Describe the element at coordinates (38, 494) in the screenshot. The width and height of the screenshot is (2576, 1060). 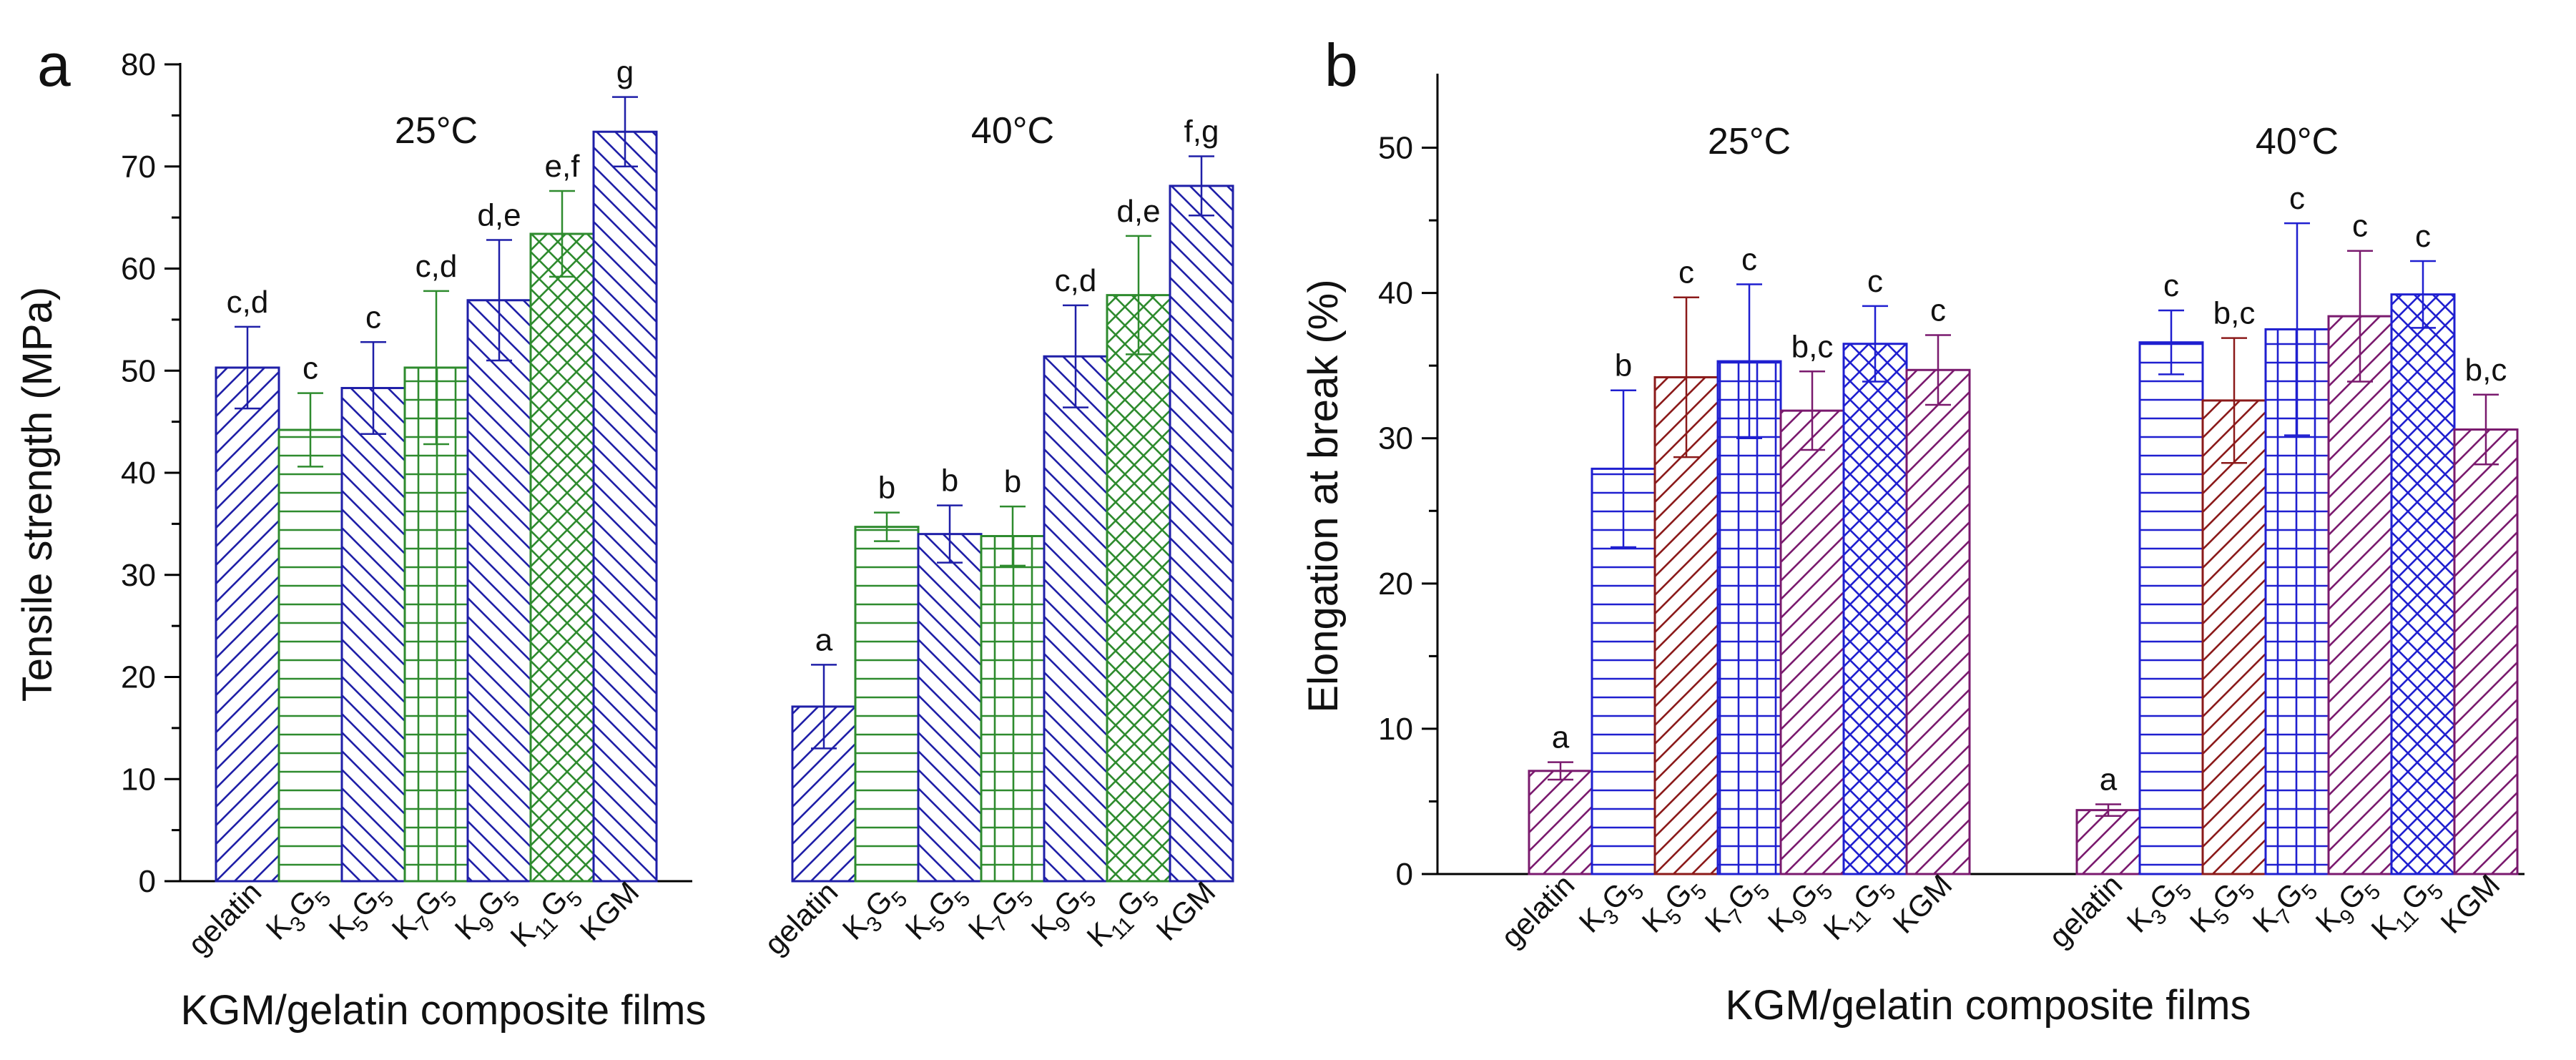
I see `y-axis-title: Tensile strength (MPa)` at that location.